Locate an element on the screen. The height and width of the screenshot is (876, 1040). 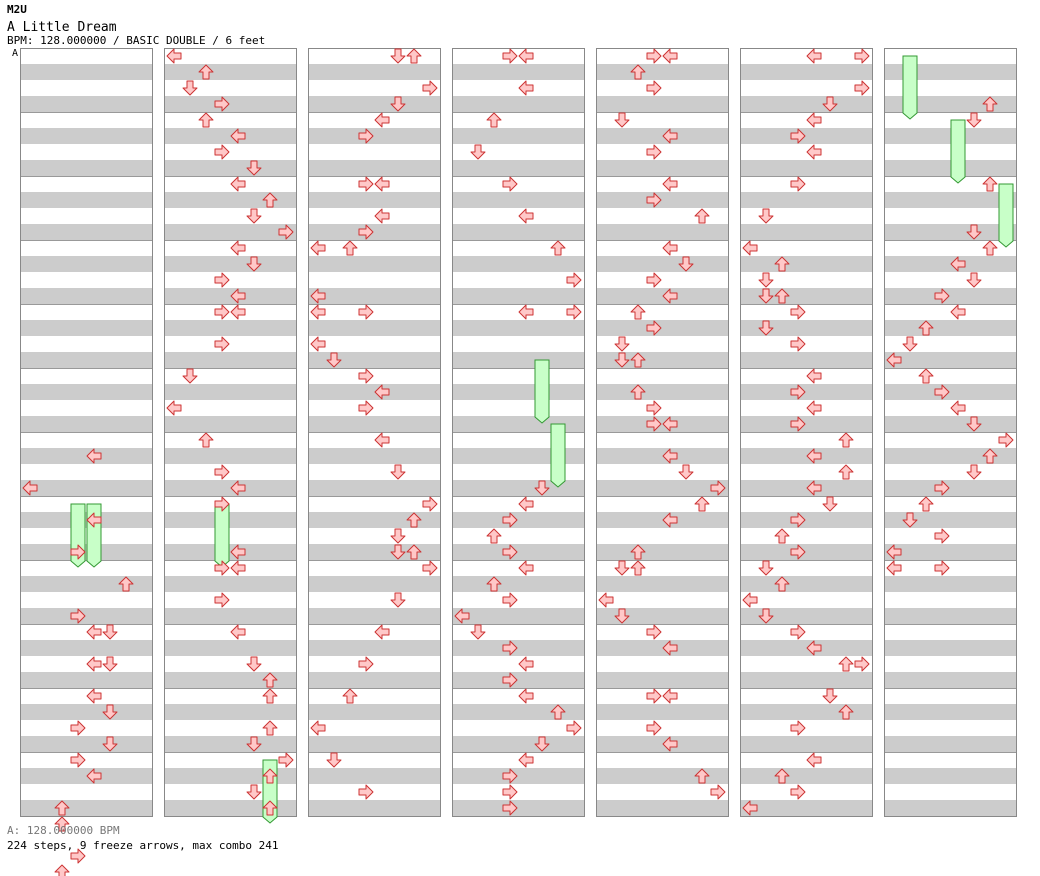
bpm-legend: A: 128.000000 BPM is located at coordinates (63, 830).